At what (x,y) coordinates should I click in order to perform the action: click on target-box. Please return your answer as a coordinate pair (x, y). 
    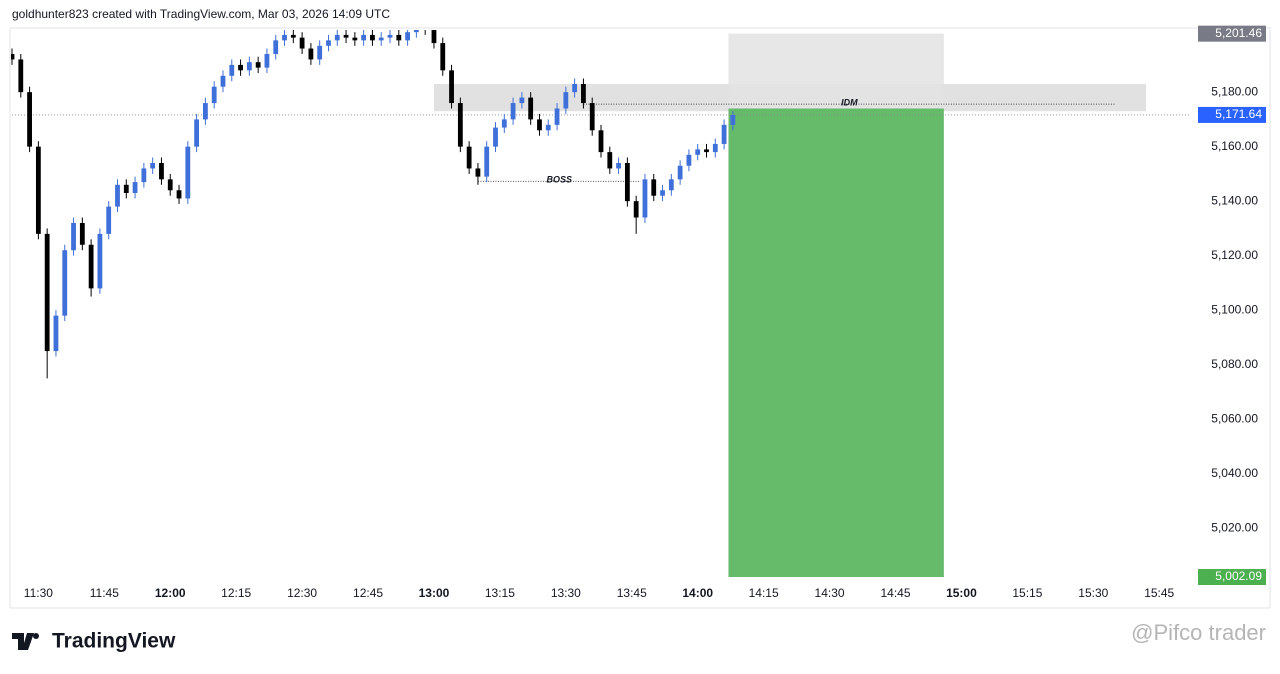
    Looking at the image, I should click on (836, 343).